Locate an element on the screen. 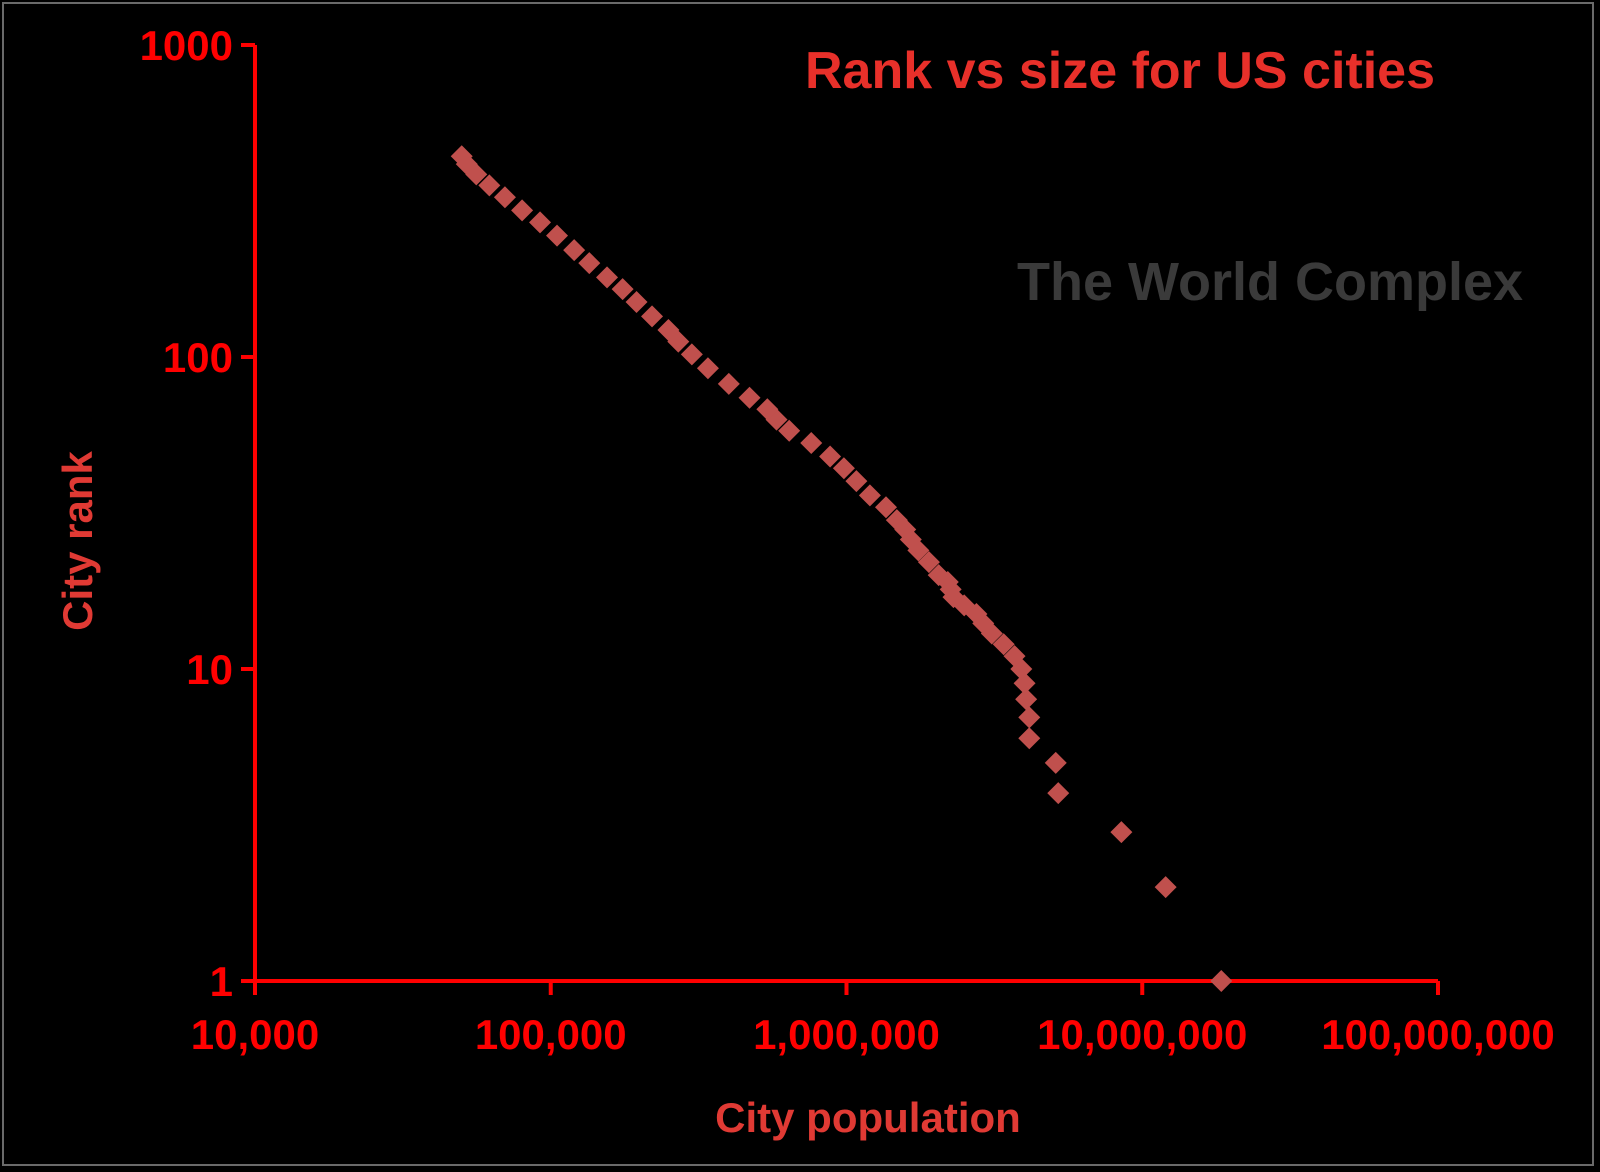 The width and height of the screenshot is (1600, 1172). y-tick-label: 100 is located at coordinates (198, 357).